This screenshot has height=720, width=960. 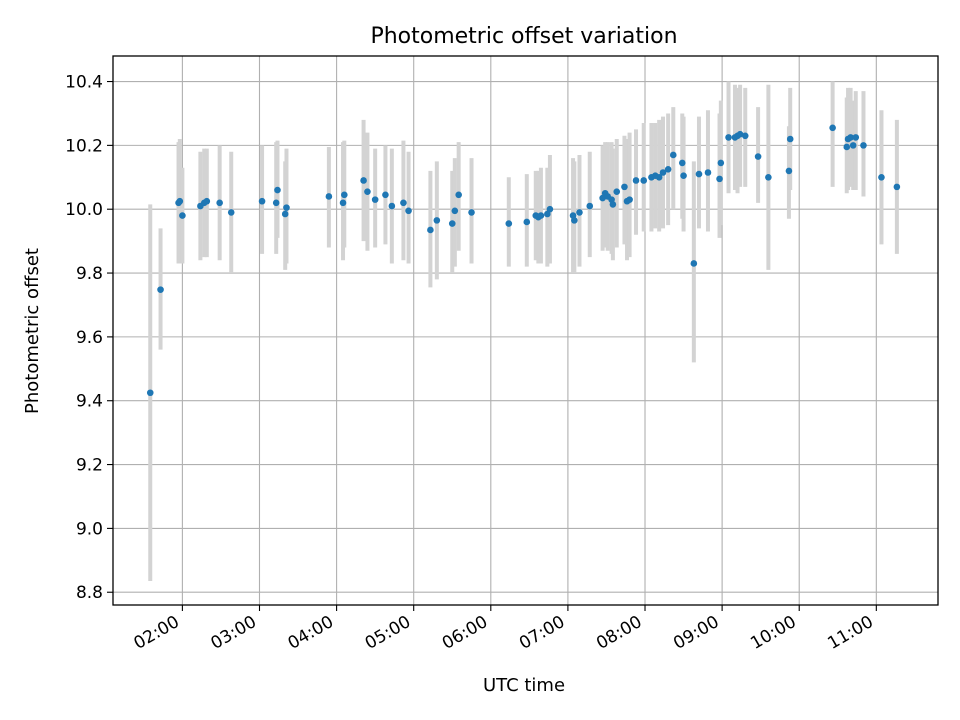 What do you see at coordinates (523, 36) in the screenshot?
I see `chart-title: Photometric offset variation` at bounding box center [523, 36].